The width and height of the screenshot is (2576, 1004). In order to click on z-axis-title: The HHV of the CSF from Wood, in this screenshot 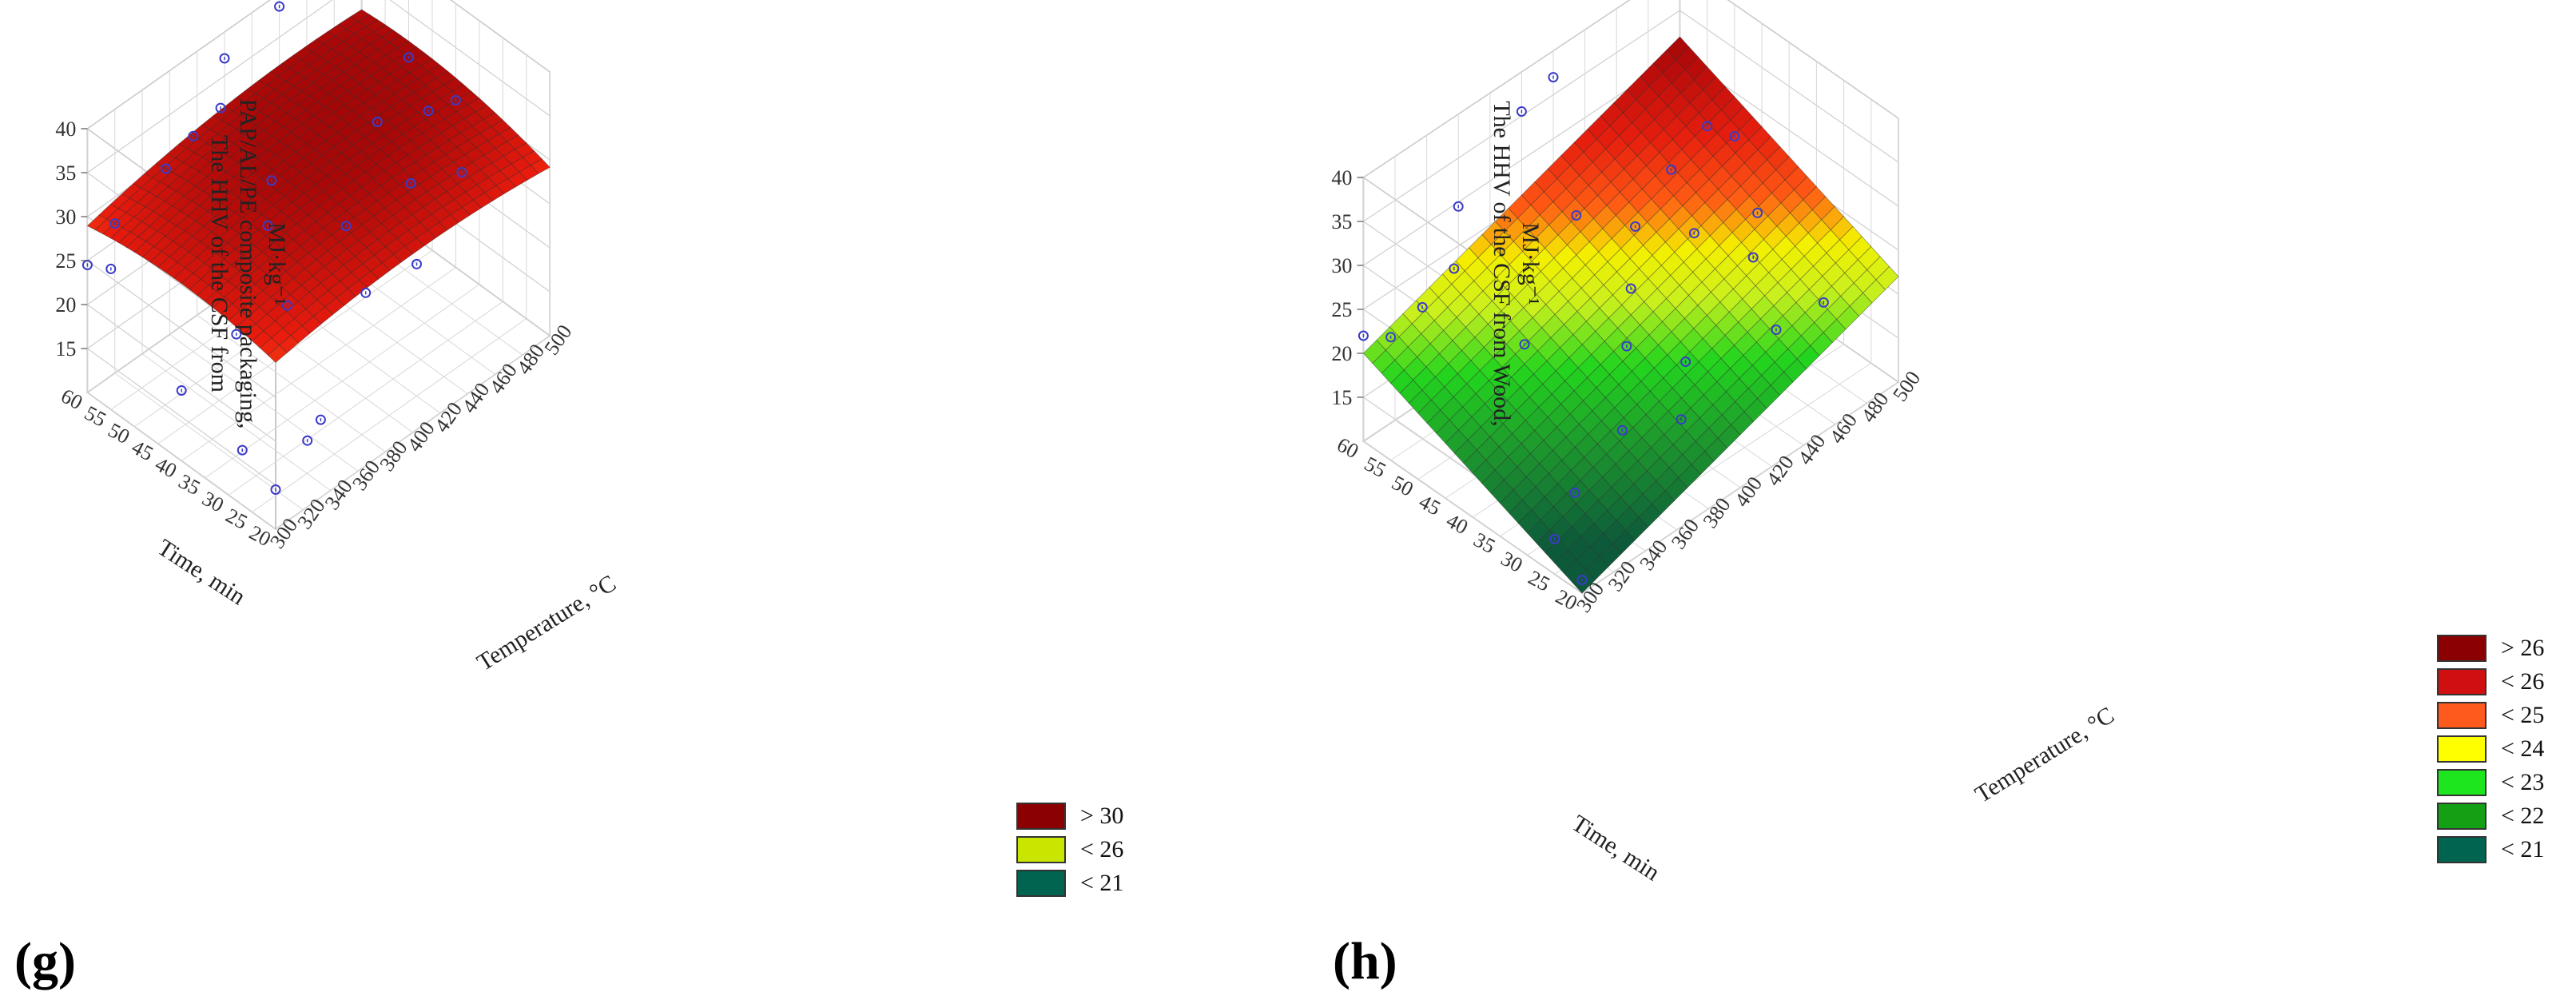, I will do `click(1502, 264)`.